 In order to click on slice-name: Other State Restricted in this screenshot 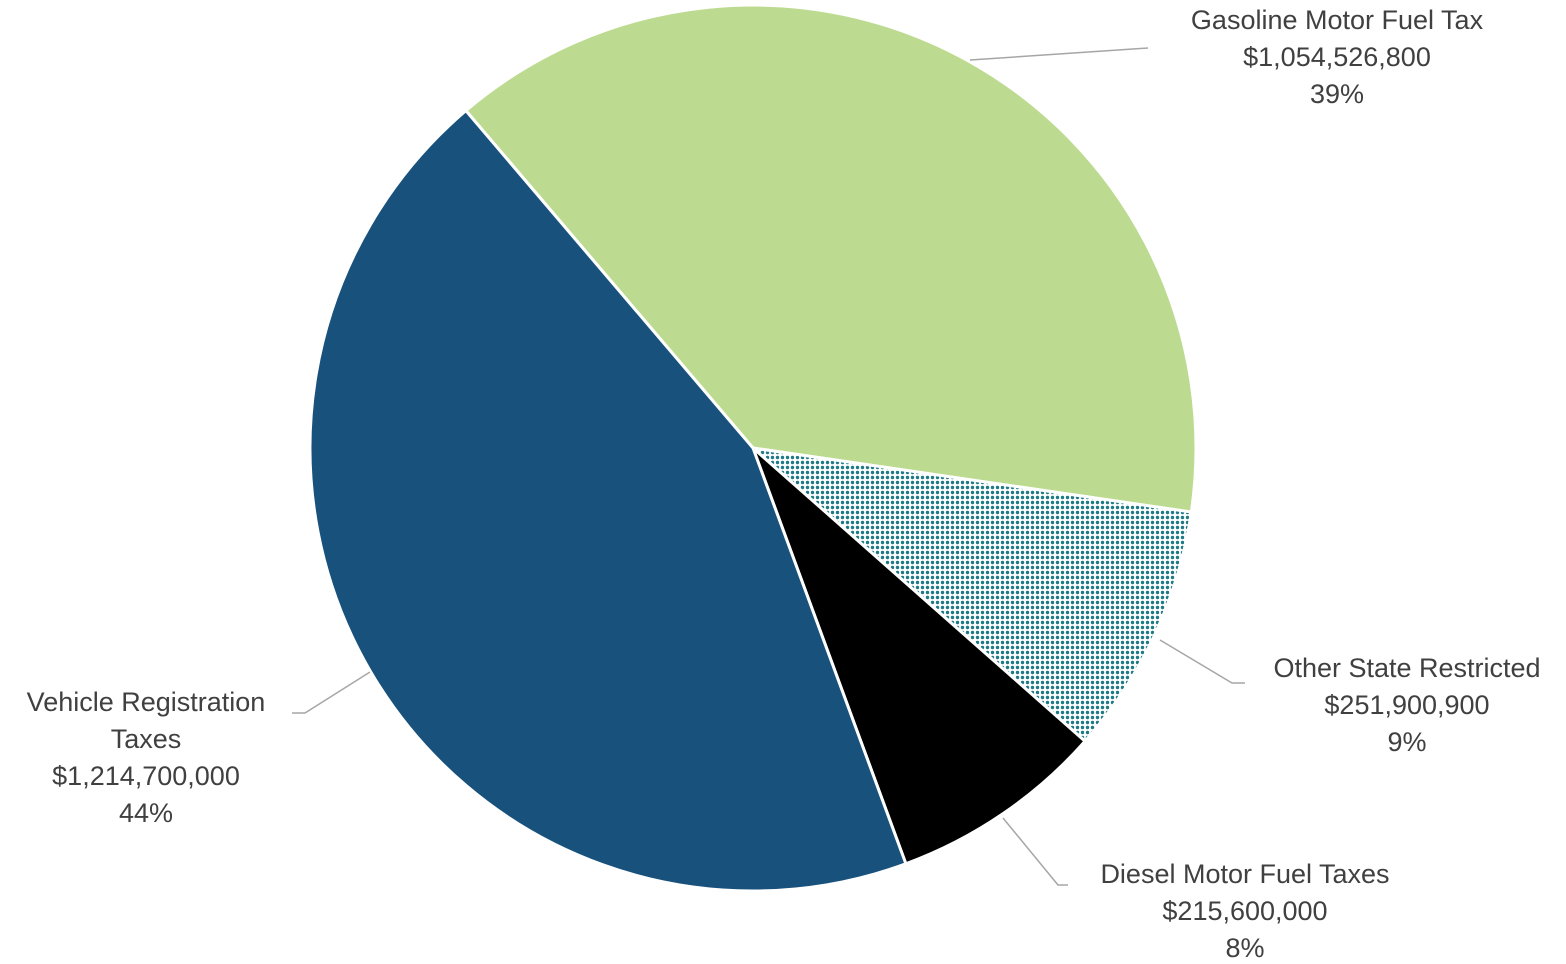, I will do `click(1407, 668)`.